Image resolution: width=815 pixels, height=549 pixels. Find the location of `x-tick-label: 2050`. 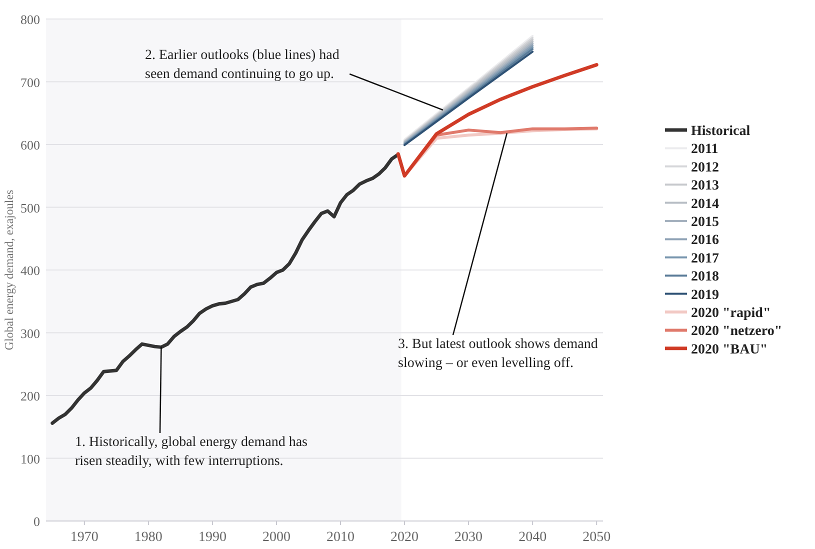

x-tick-label: 2050 is located at coordinates (596, 537).